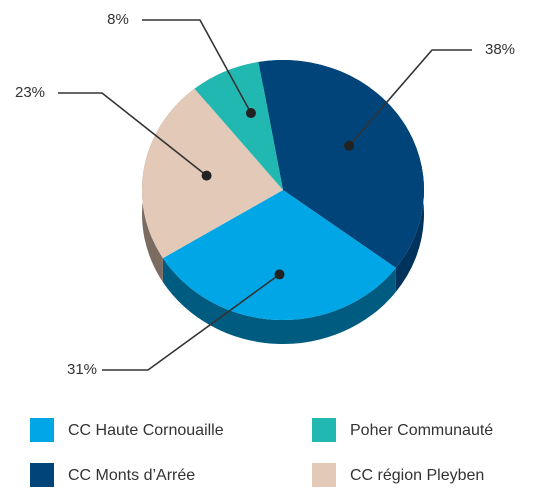 This screenshot has height=489, width=540. I want to click on pie-side, so click(279, 301).